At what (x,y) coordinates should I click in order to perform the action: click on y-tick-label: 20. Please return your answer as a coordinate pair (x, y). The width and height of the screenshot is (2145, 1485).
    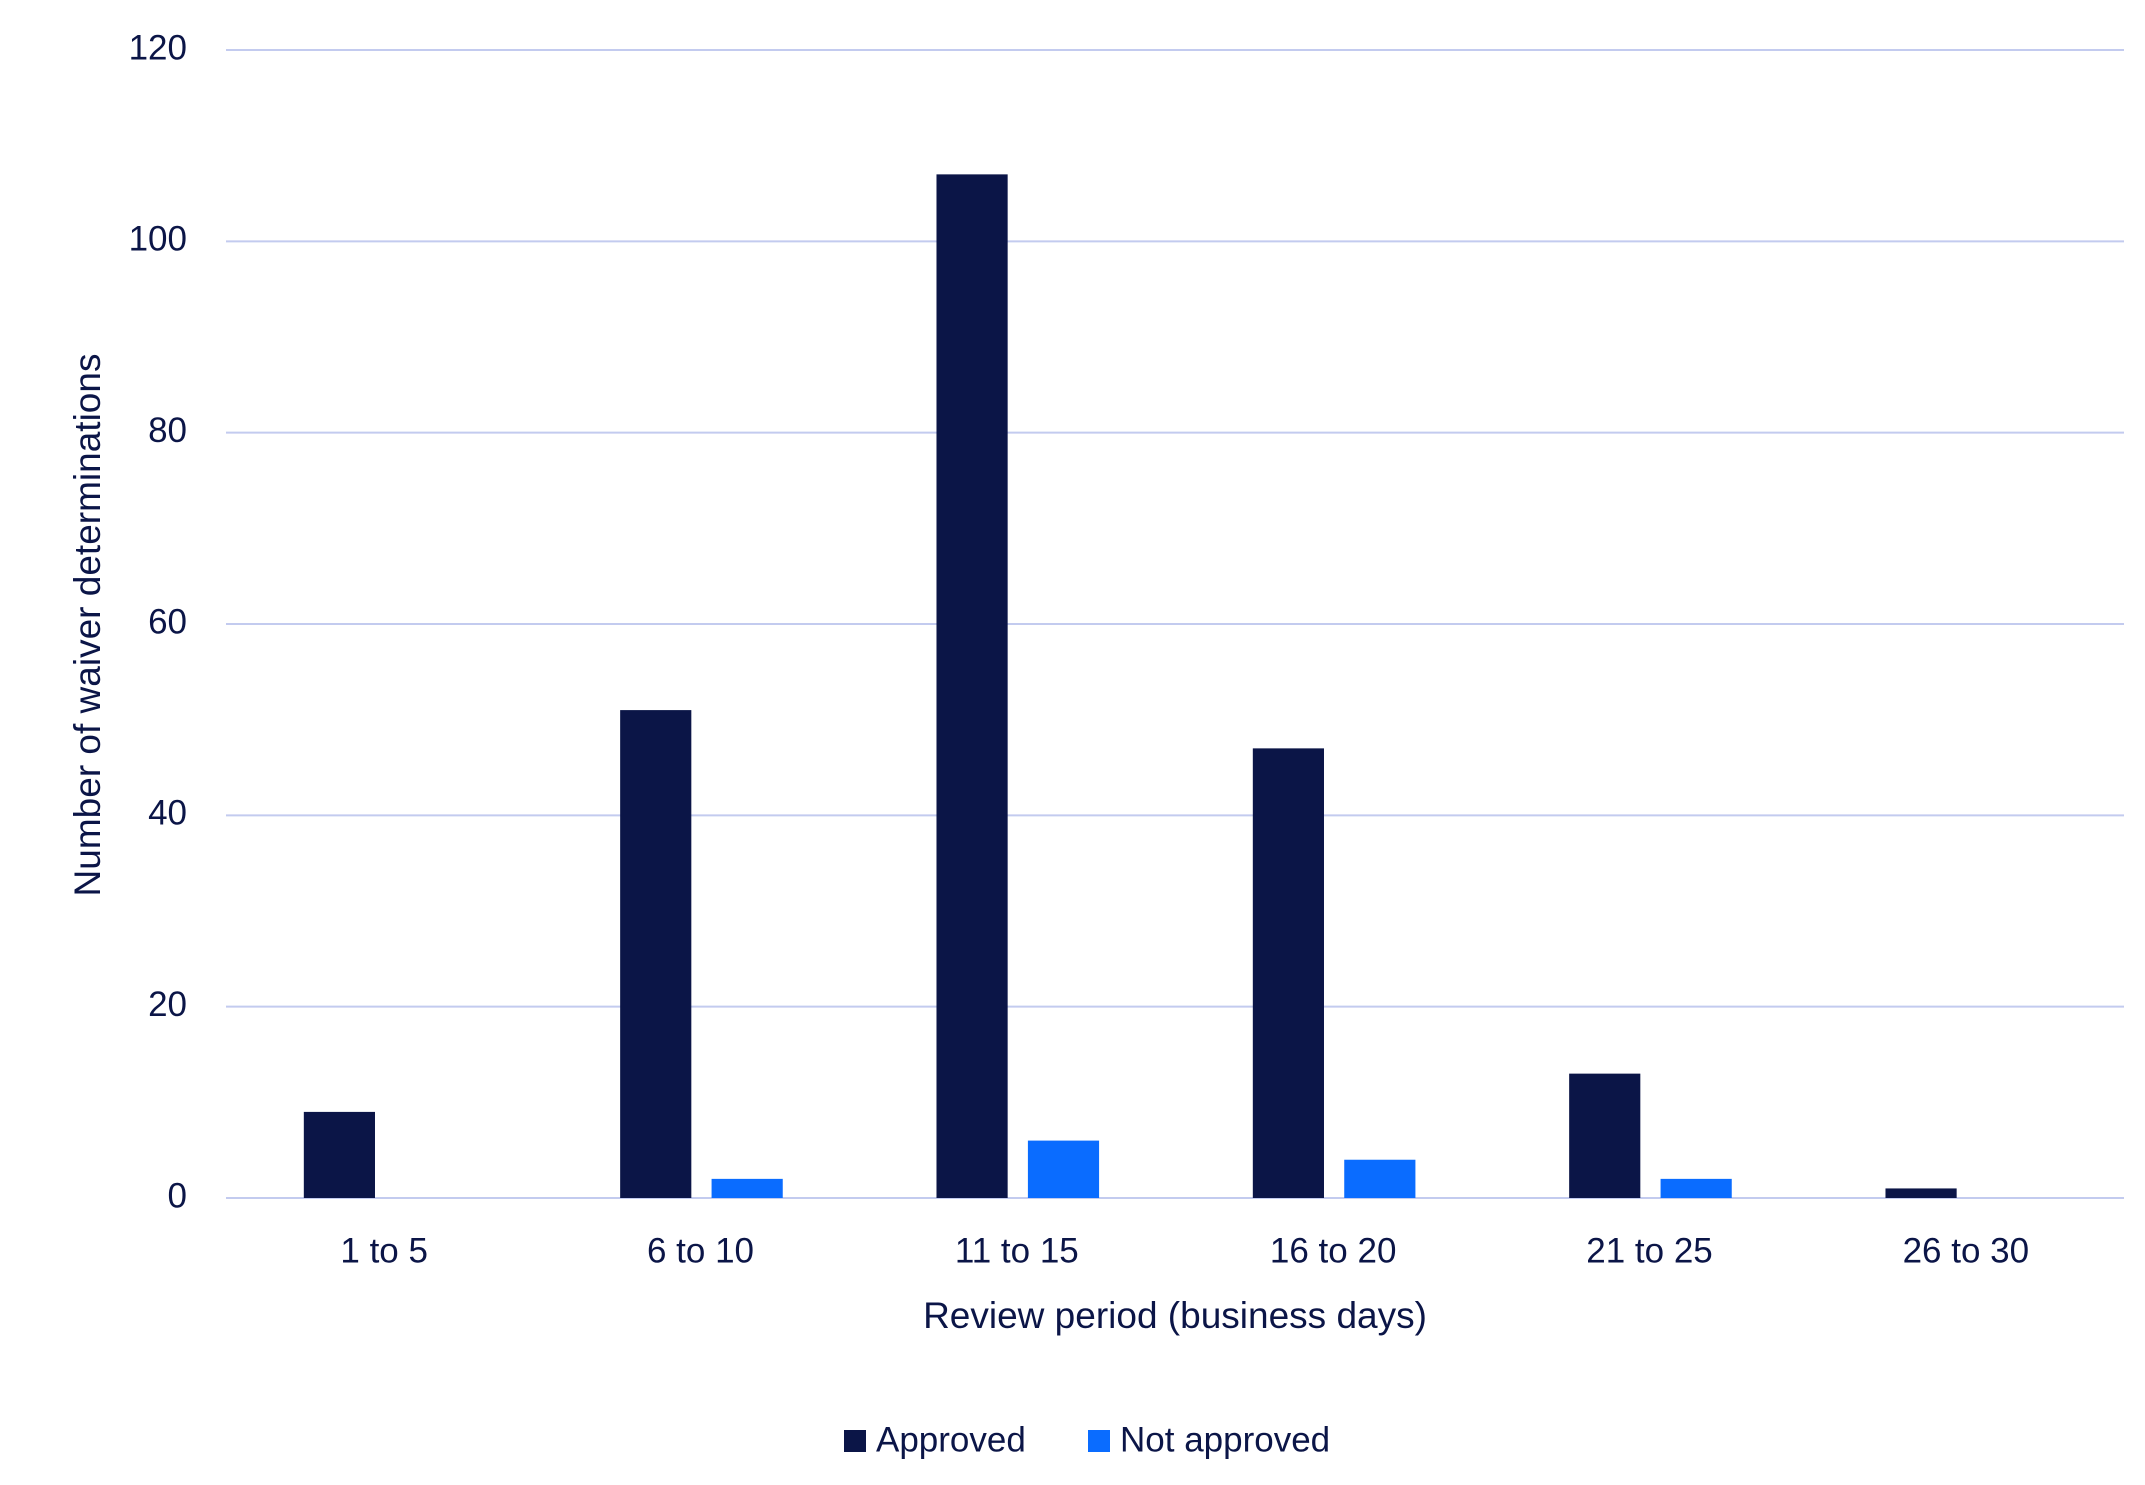
    Looking at the image, I should click on (167, 1004).